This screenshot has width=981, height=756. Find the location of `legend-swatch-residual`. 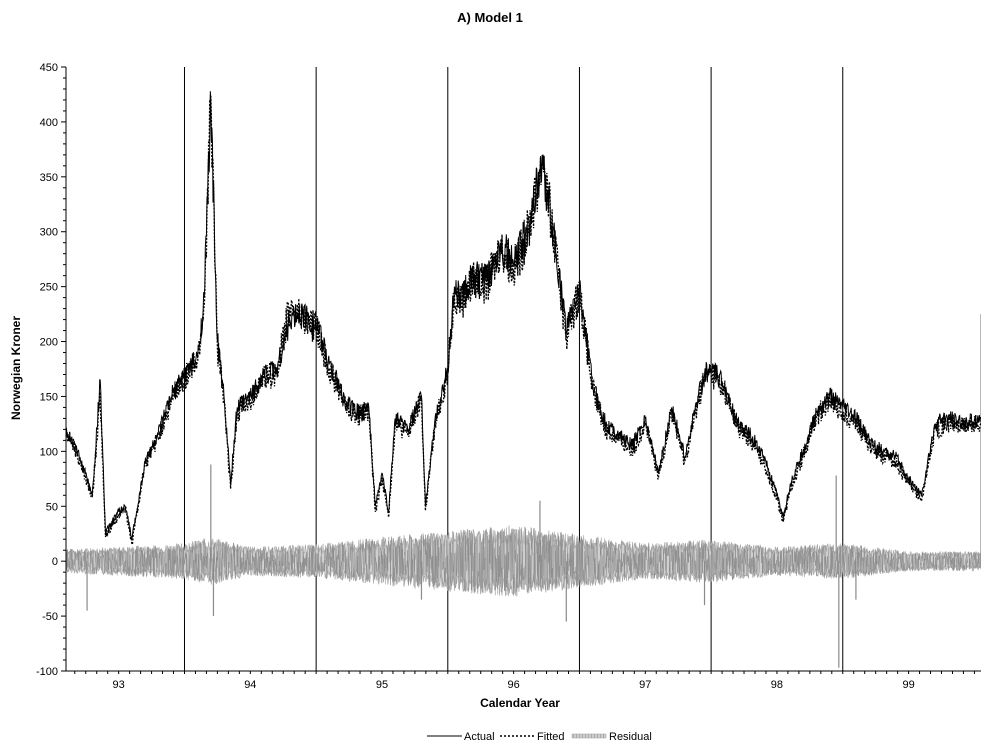

legend-swatch-residual is located at coordinates (589, 736).